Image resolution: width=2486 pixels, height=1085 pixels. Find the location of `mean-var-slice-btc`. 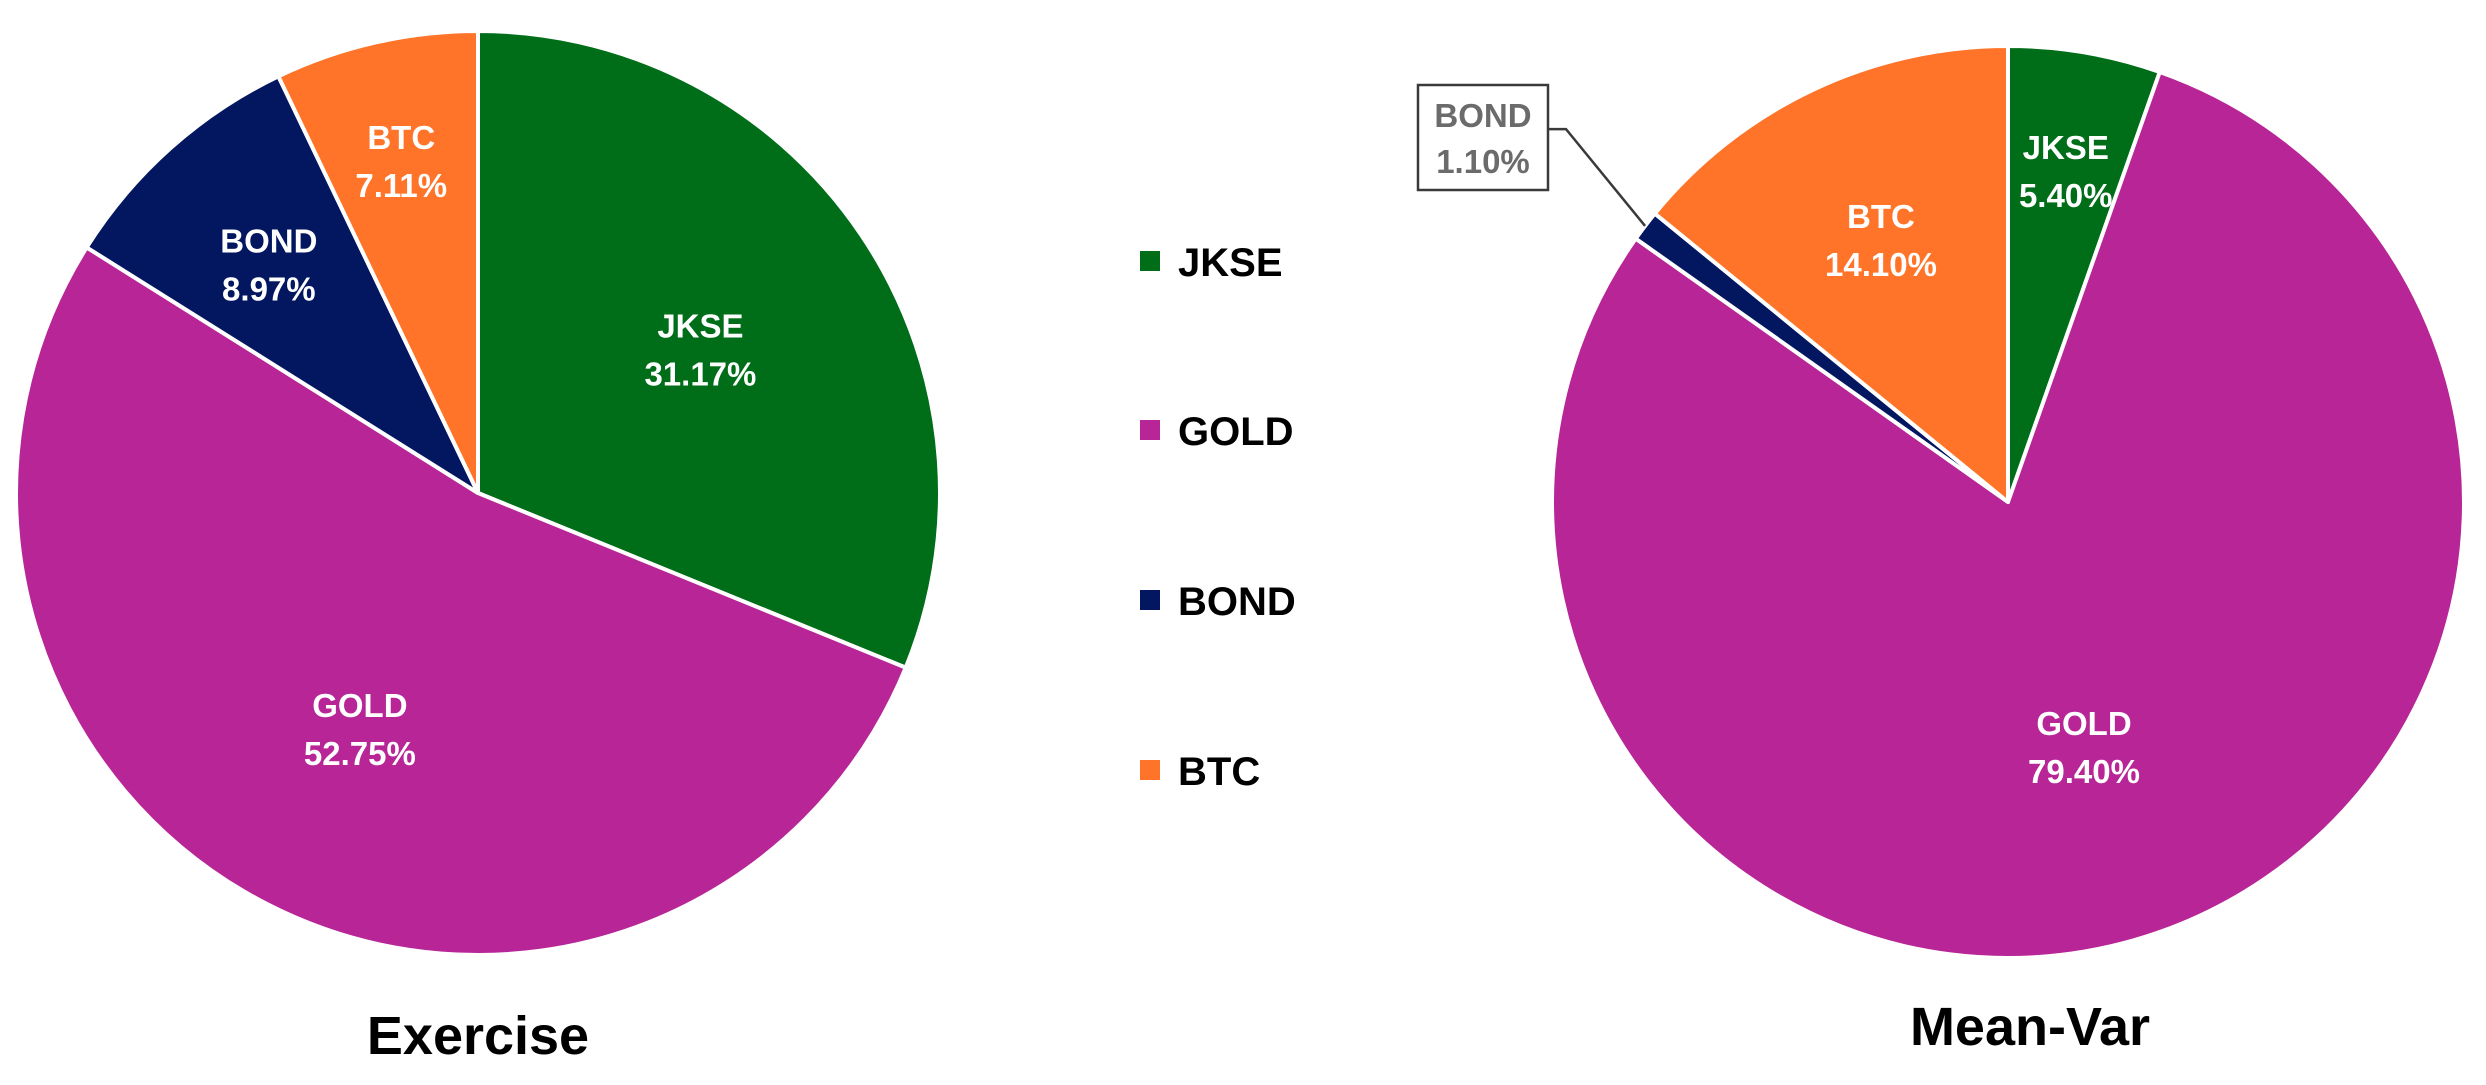

mean-var-slice-btc is located at coordinates (1831, 274).